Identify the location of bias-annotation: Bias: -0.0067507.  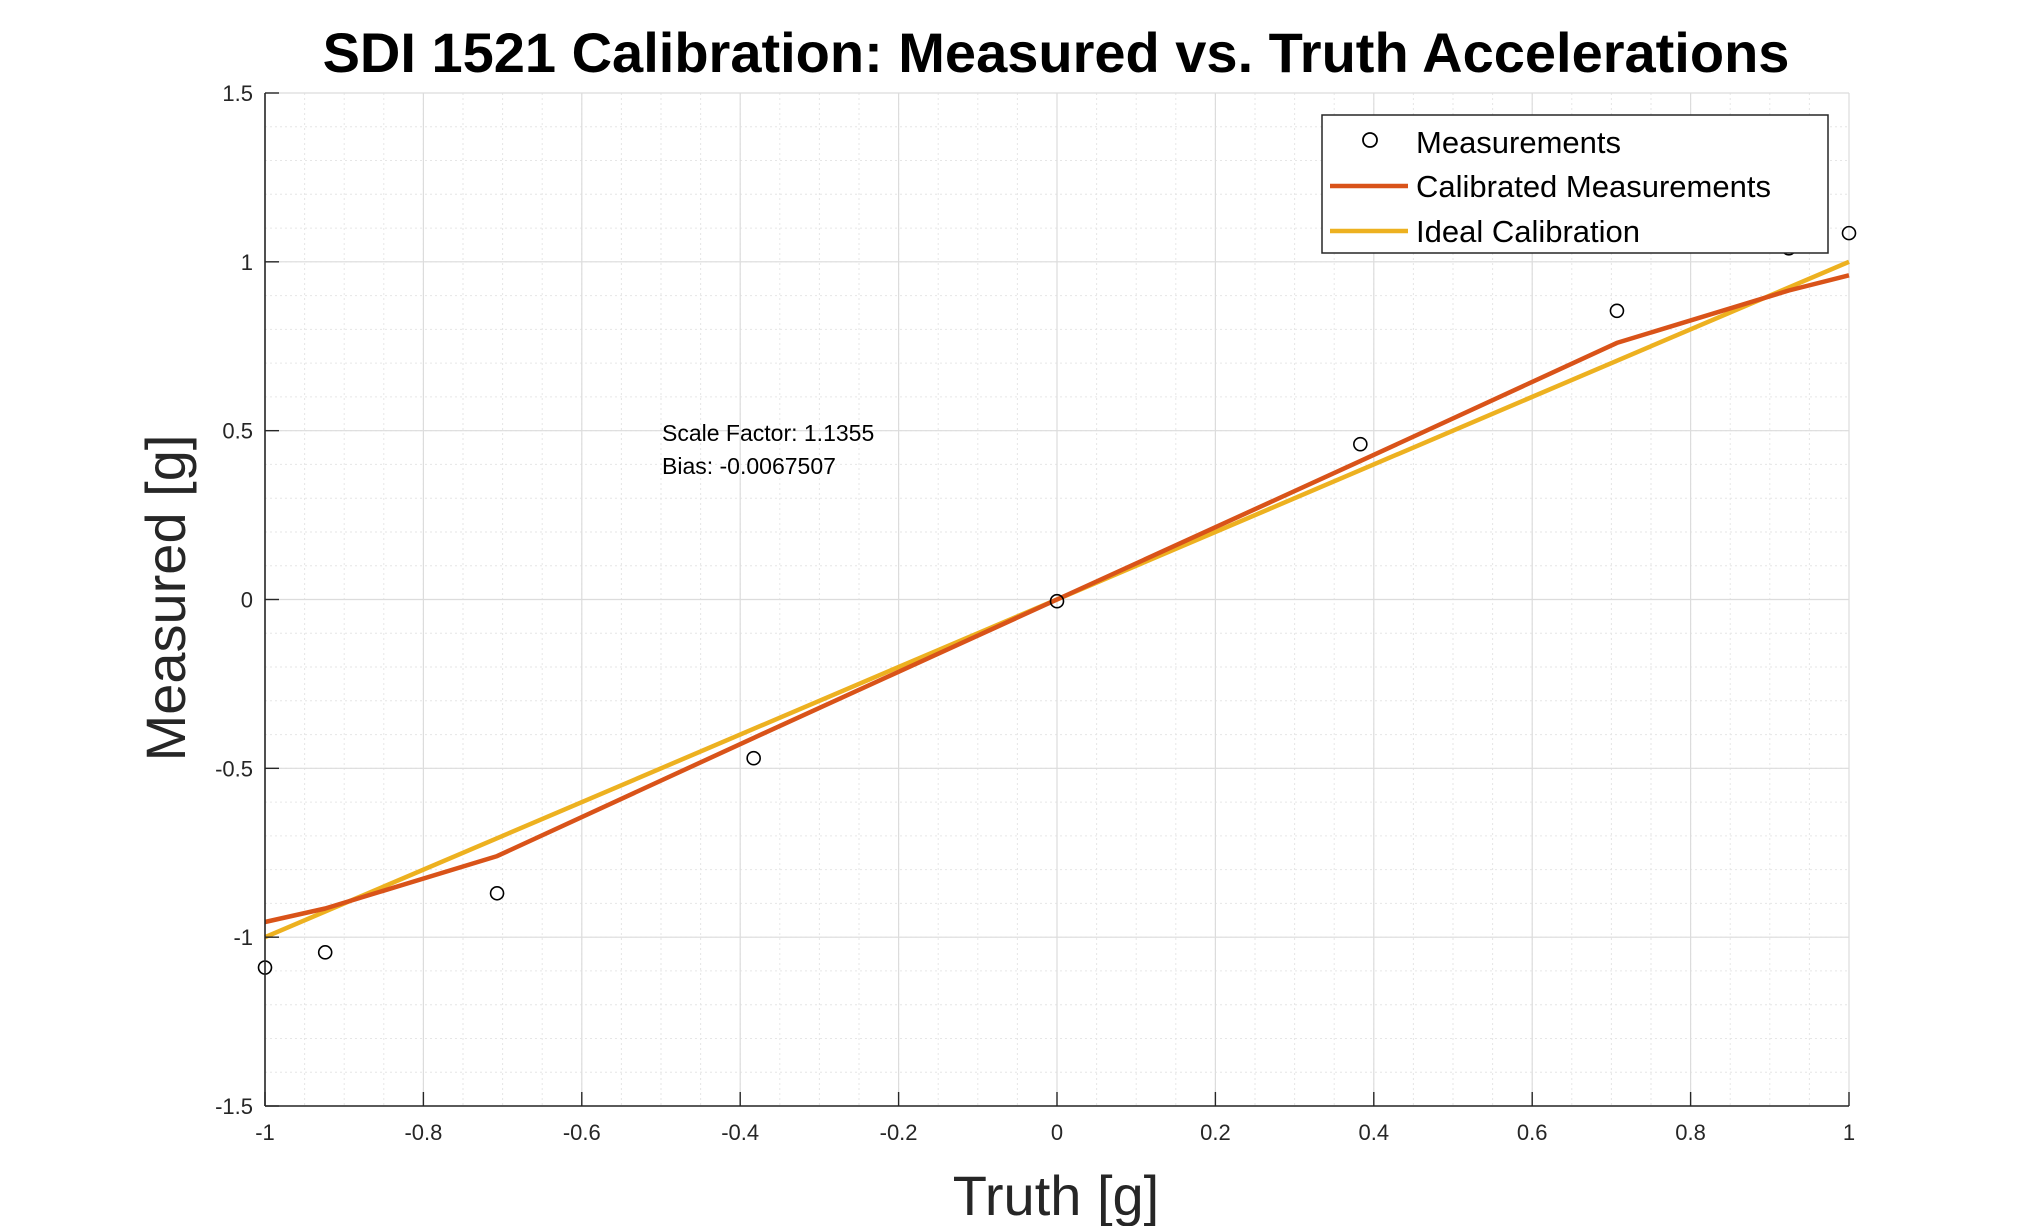
(749, 466).